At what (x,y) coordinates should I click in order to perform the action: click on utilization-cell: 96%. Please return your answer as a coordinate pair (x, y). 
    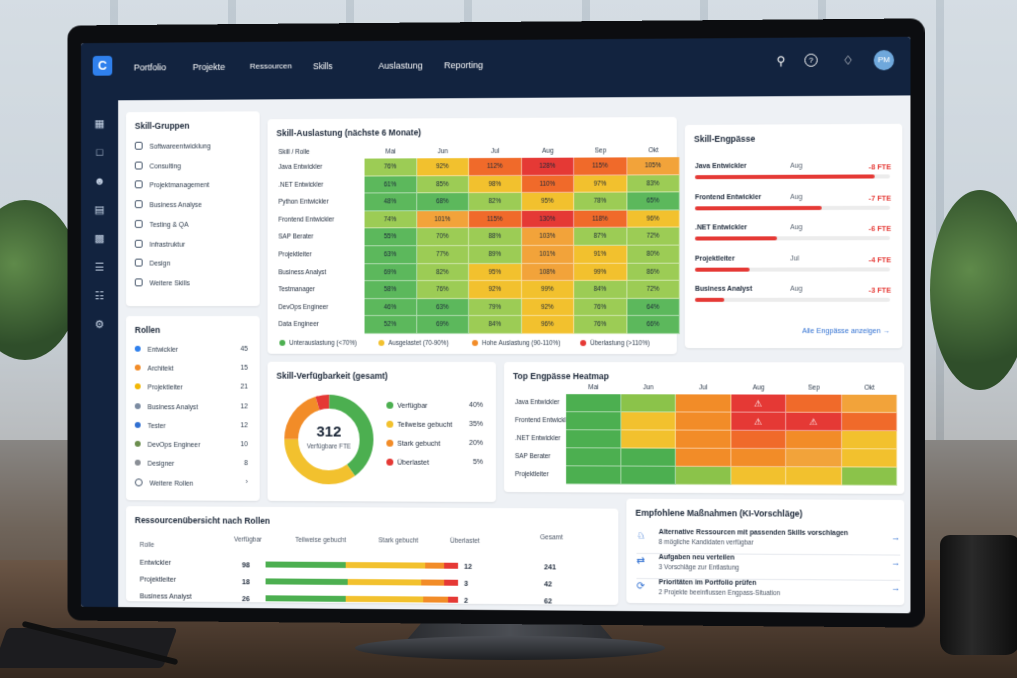
    Looking at the image, I should click on (653, 219).